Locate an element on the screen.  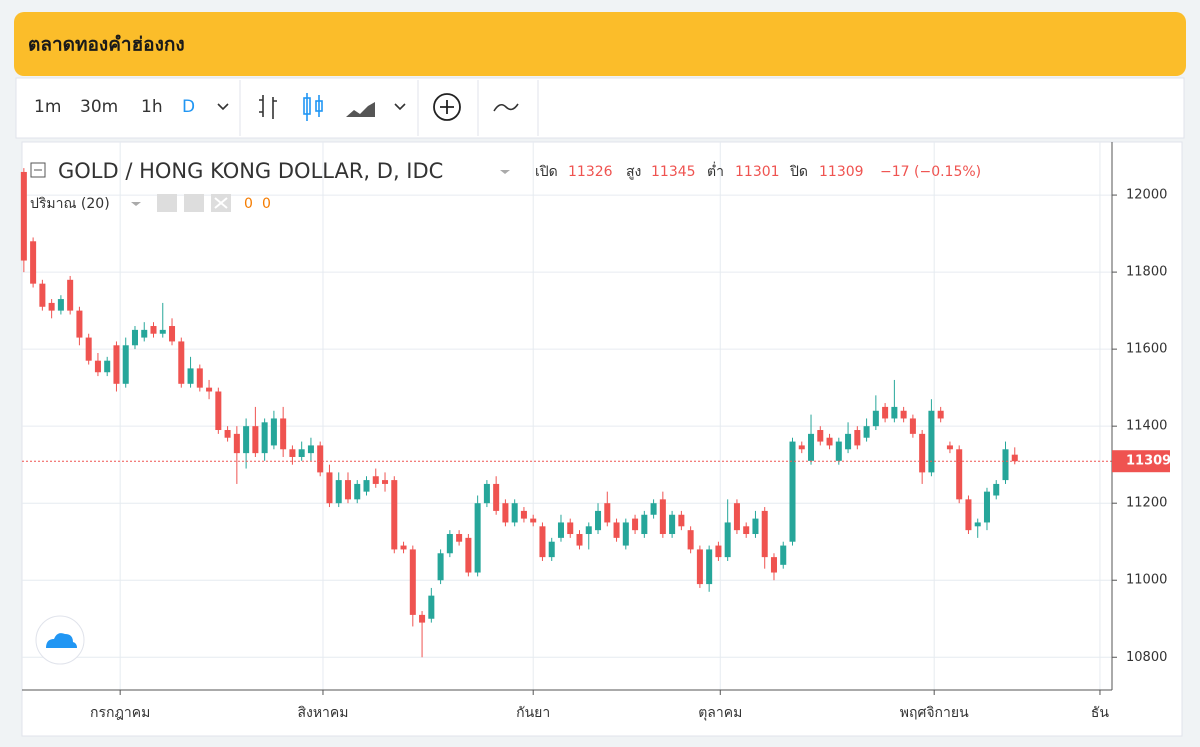
ohlc-label: ต่ำ is located at coordinates (715, 171).